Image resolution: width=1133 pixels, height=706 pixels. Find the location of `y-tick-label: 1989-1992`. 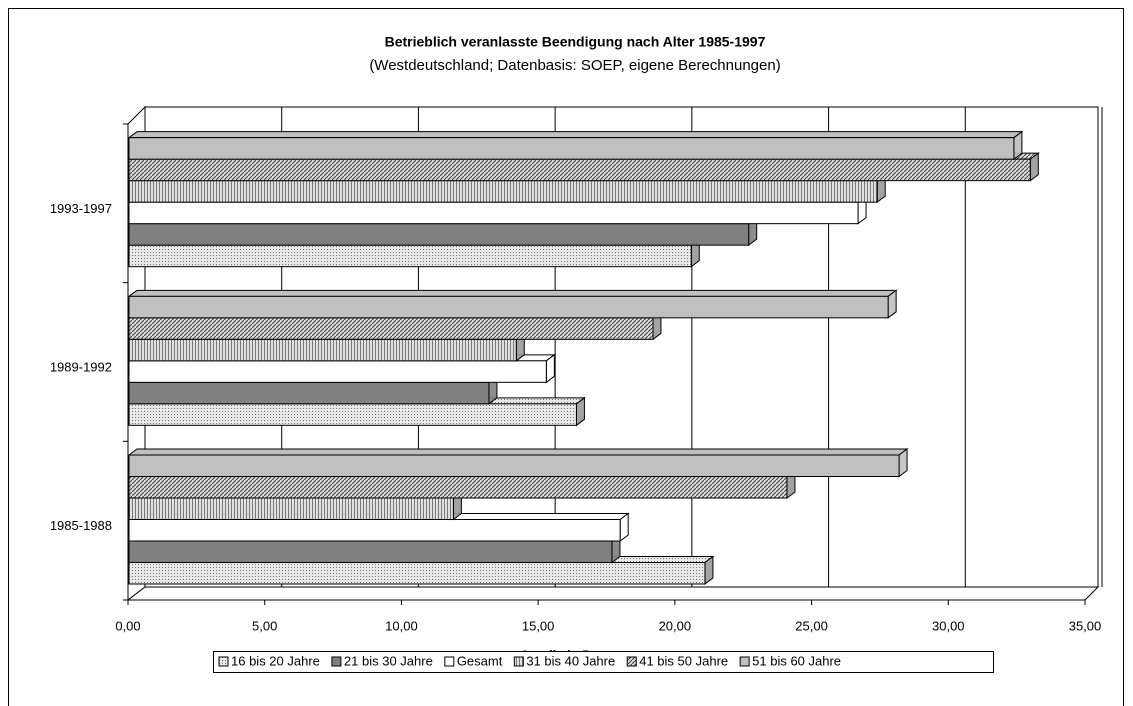

y-tick-label: 1989-1992 is located at coordinates (81, 366).